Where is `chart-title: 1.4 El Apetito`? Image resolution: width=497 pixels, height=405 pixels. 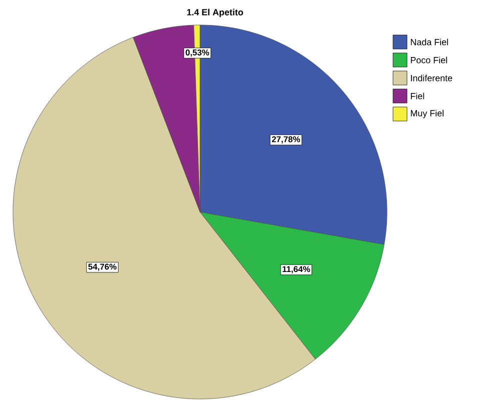 chart-title: 1.4 El Apetito is located at coordinates (215, 13).